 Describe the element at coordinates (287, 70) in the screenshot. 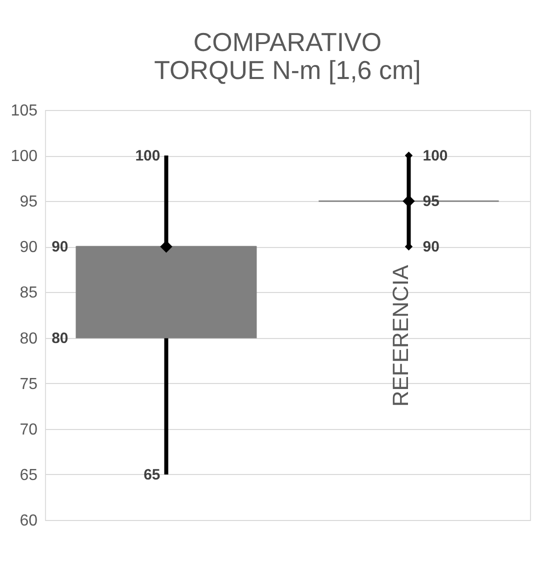

I see `text: TORQUE N-m [1,6 cm]` at that location.